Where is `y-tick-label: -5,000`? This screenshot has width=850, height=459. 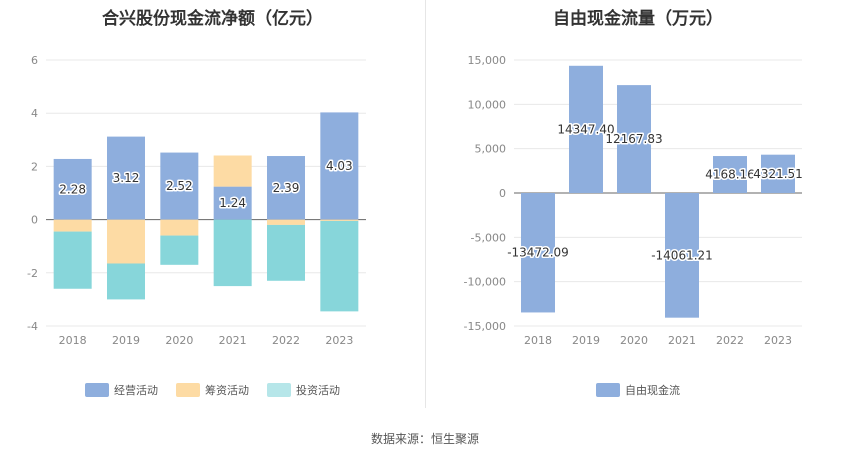
y-tick-label: -5,000 is located at coordinates (488, 237).